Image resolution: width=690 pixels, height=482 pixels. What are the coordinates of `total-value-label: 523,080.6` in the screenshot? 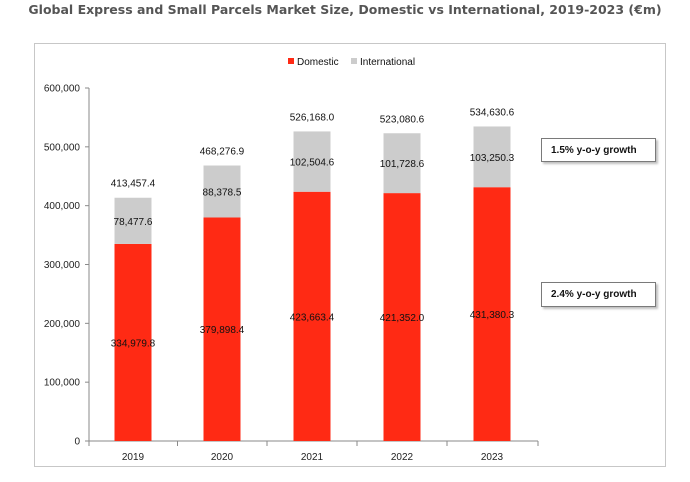 It's located at (402, 119).